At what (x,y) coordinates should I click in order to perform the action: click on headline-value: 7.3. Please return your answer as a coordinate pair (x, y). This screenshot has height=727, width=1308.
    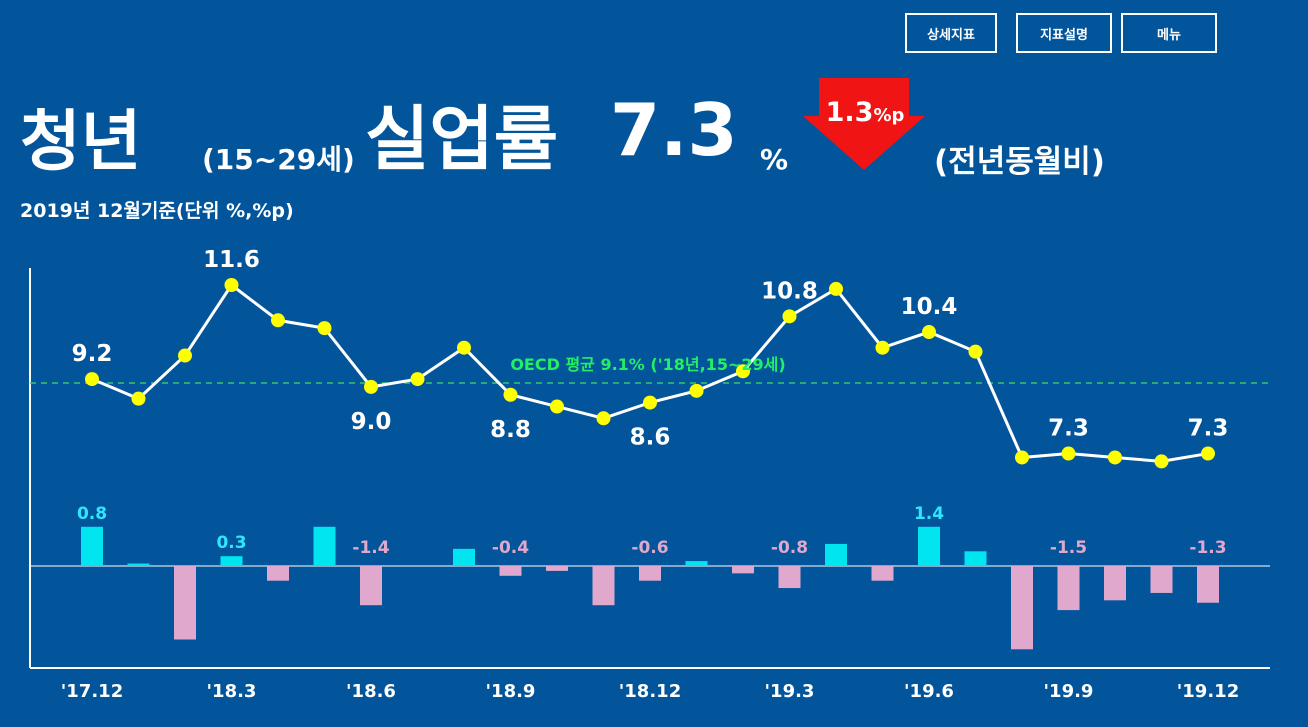
    Looking at the image, I should click on (674, 130).